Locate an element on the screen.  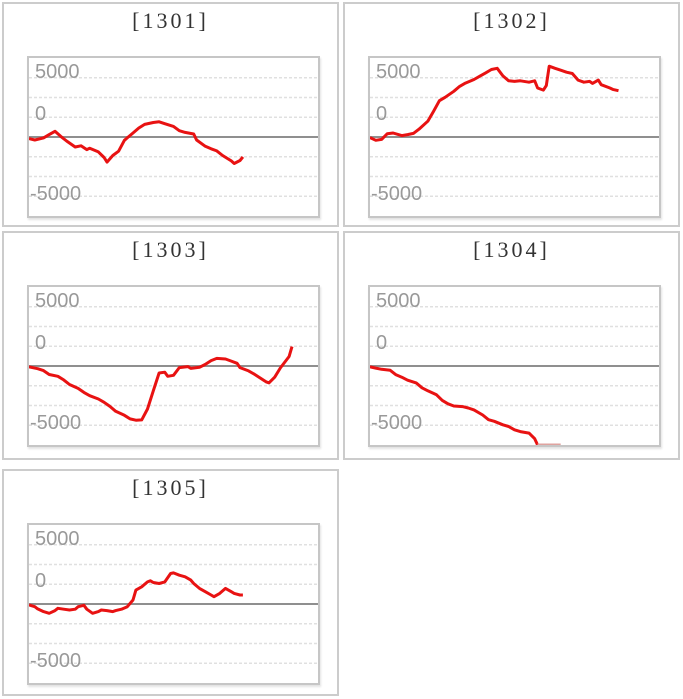
chart-title: [1304] is located at coordinates (511, 249).